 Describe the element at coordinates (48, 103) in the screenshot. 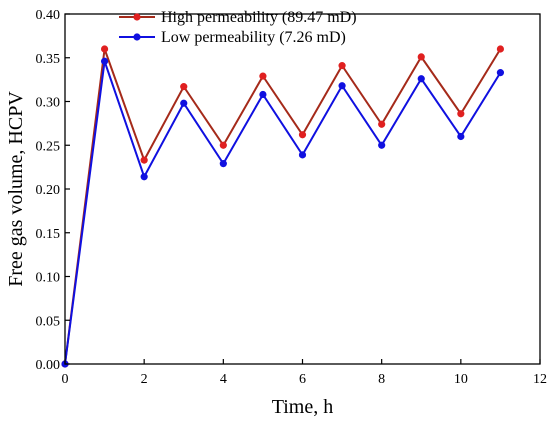

I see `y-tick-label-6: 0.30` at that location.